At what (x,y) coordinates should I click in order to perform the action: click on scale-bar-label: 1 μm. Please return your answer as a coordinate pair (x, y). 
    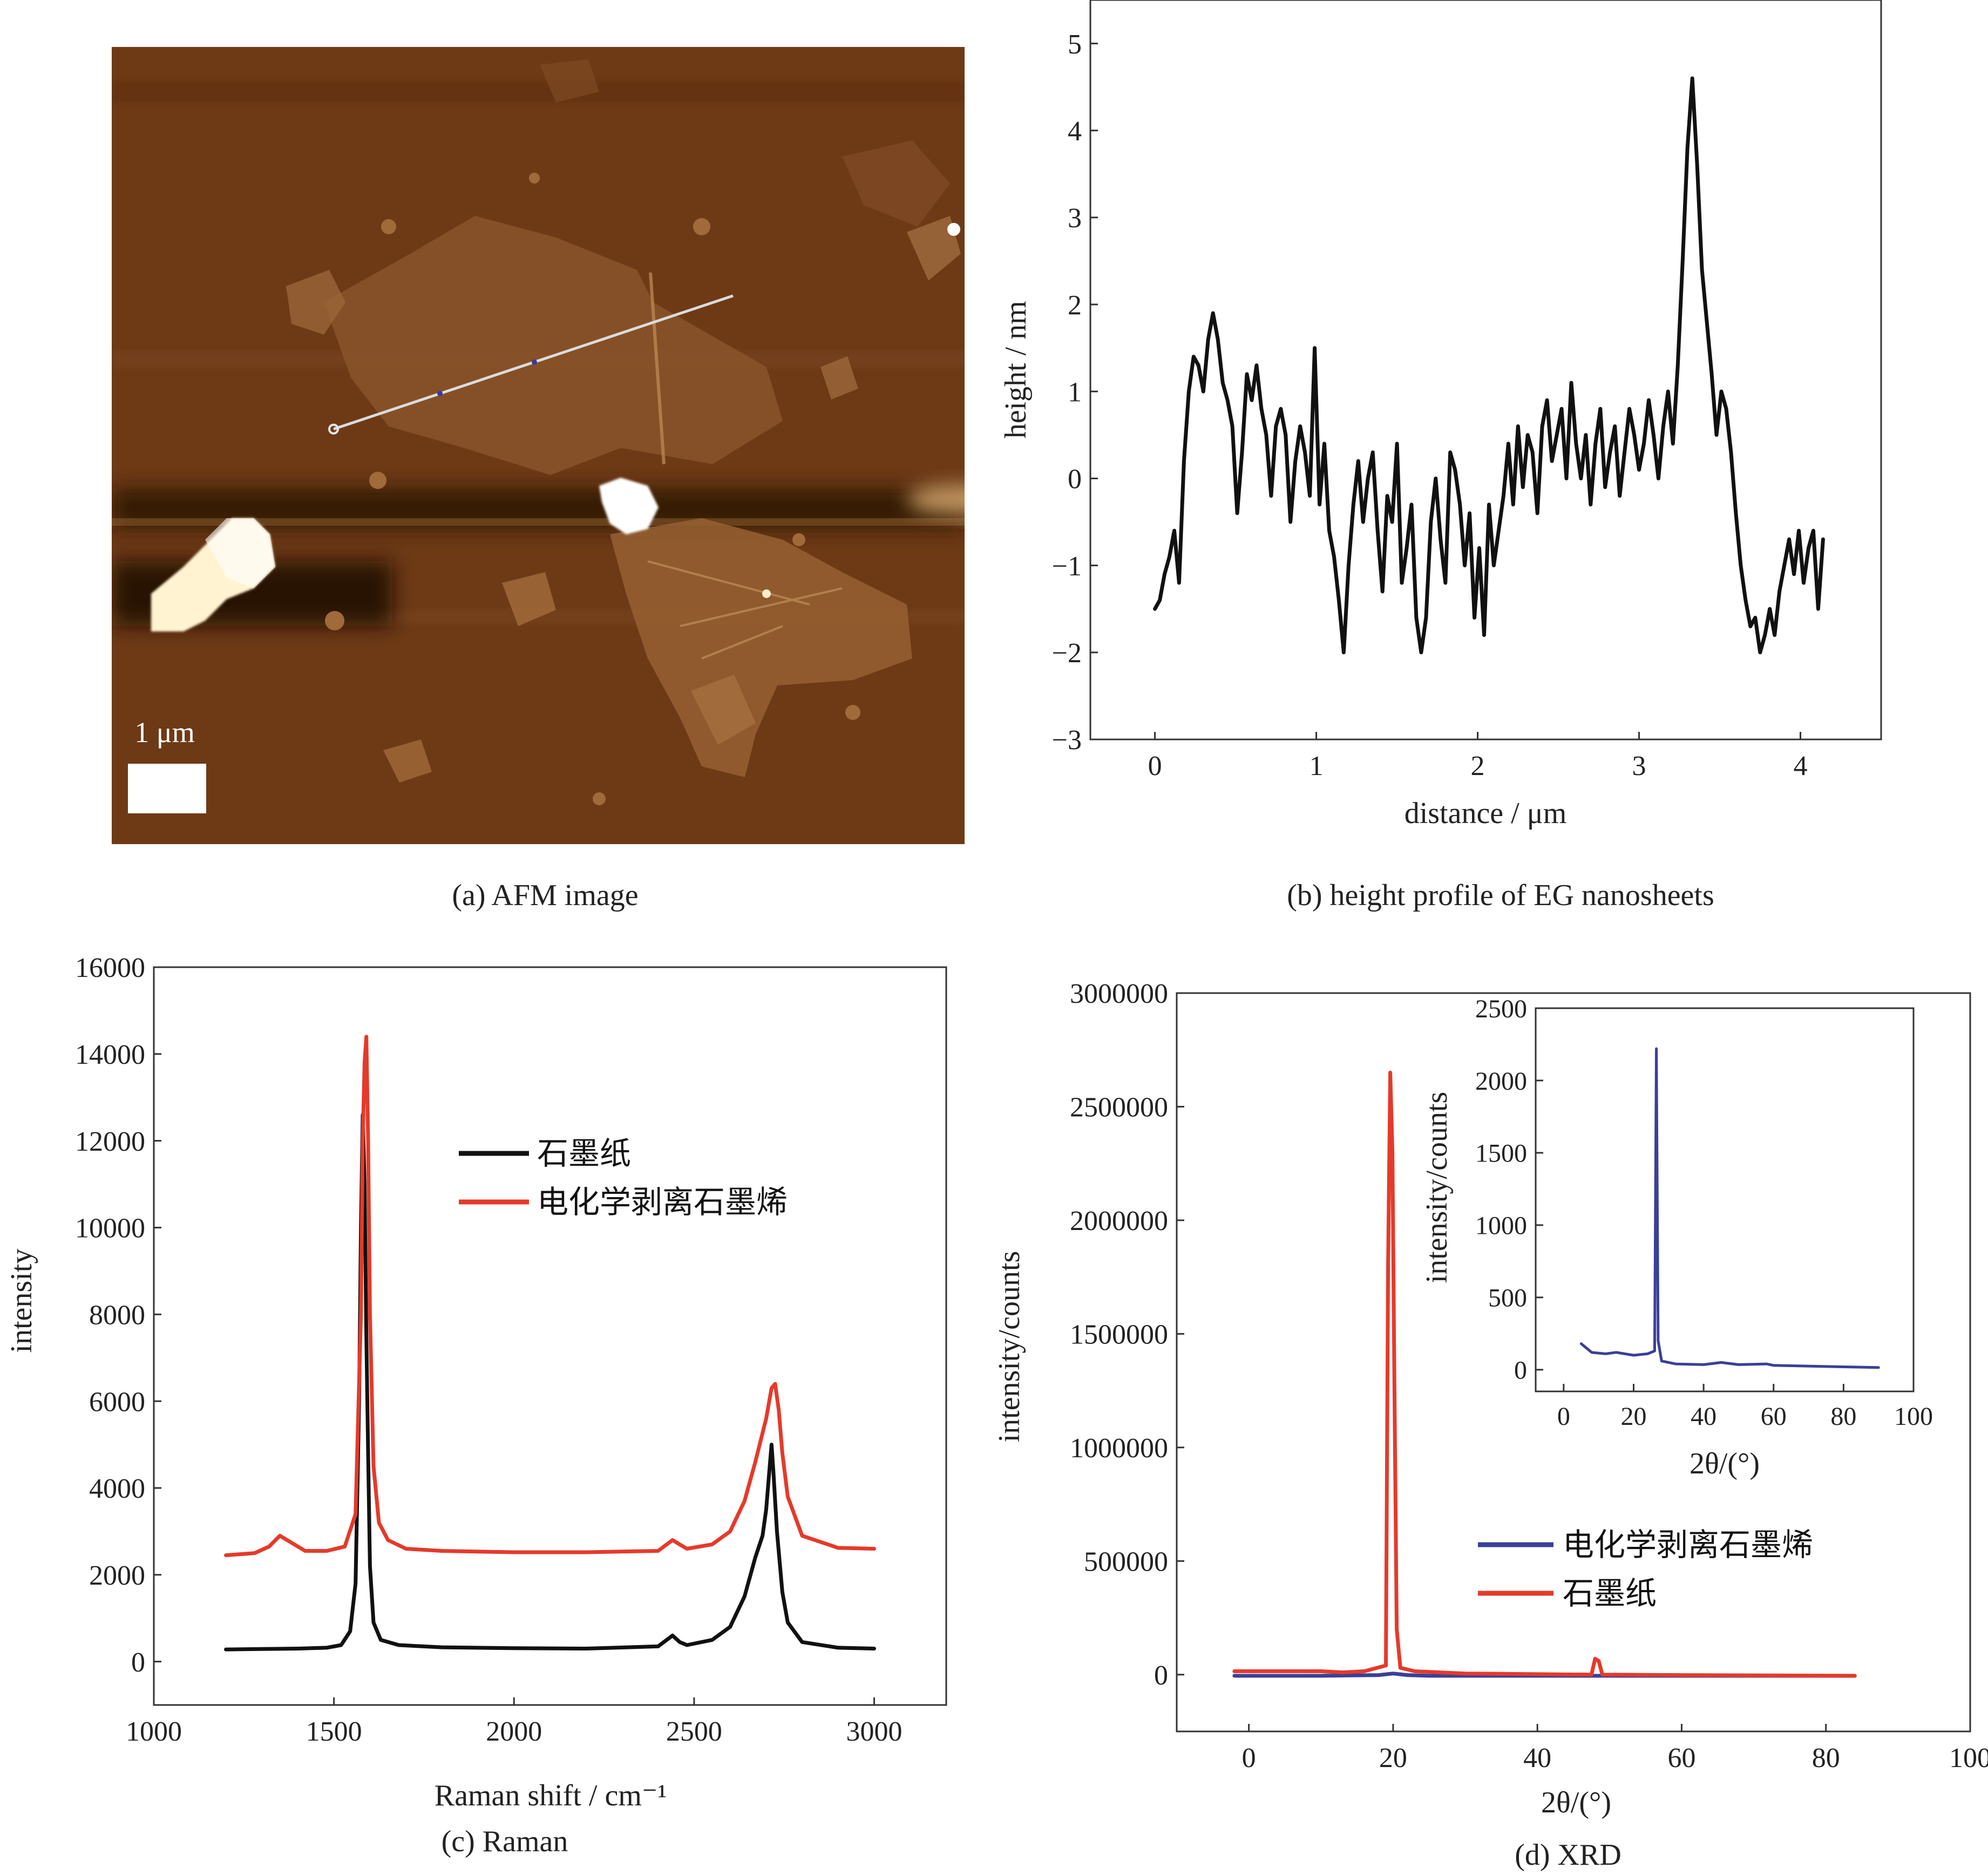
    Looking at the image, I should click on (164, 732).